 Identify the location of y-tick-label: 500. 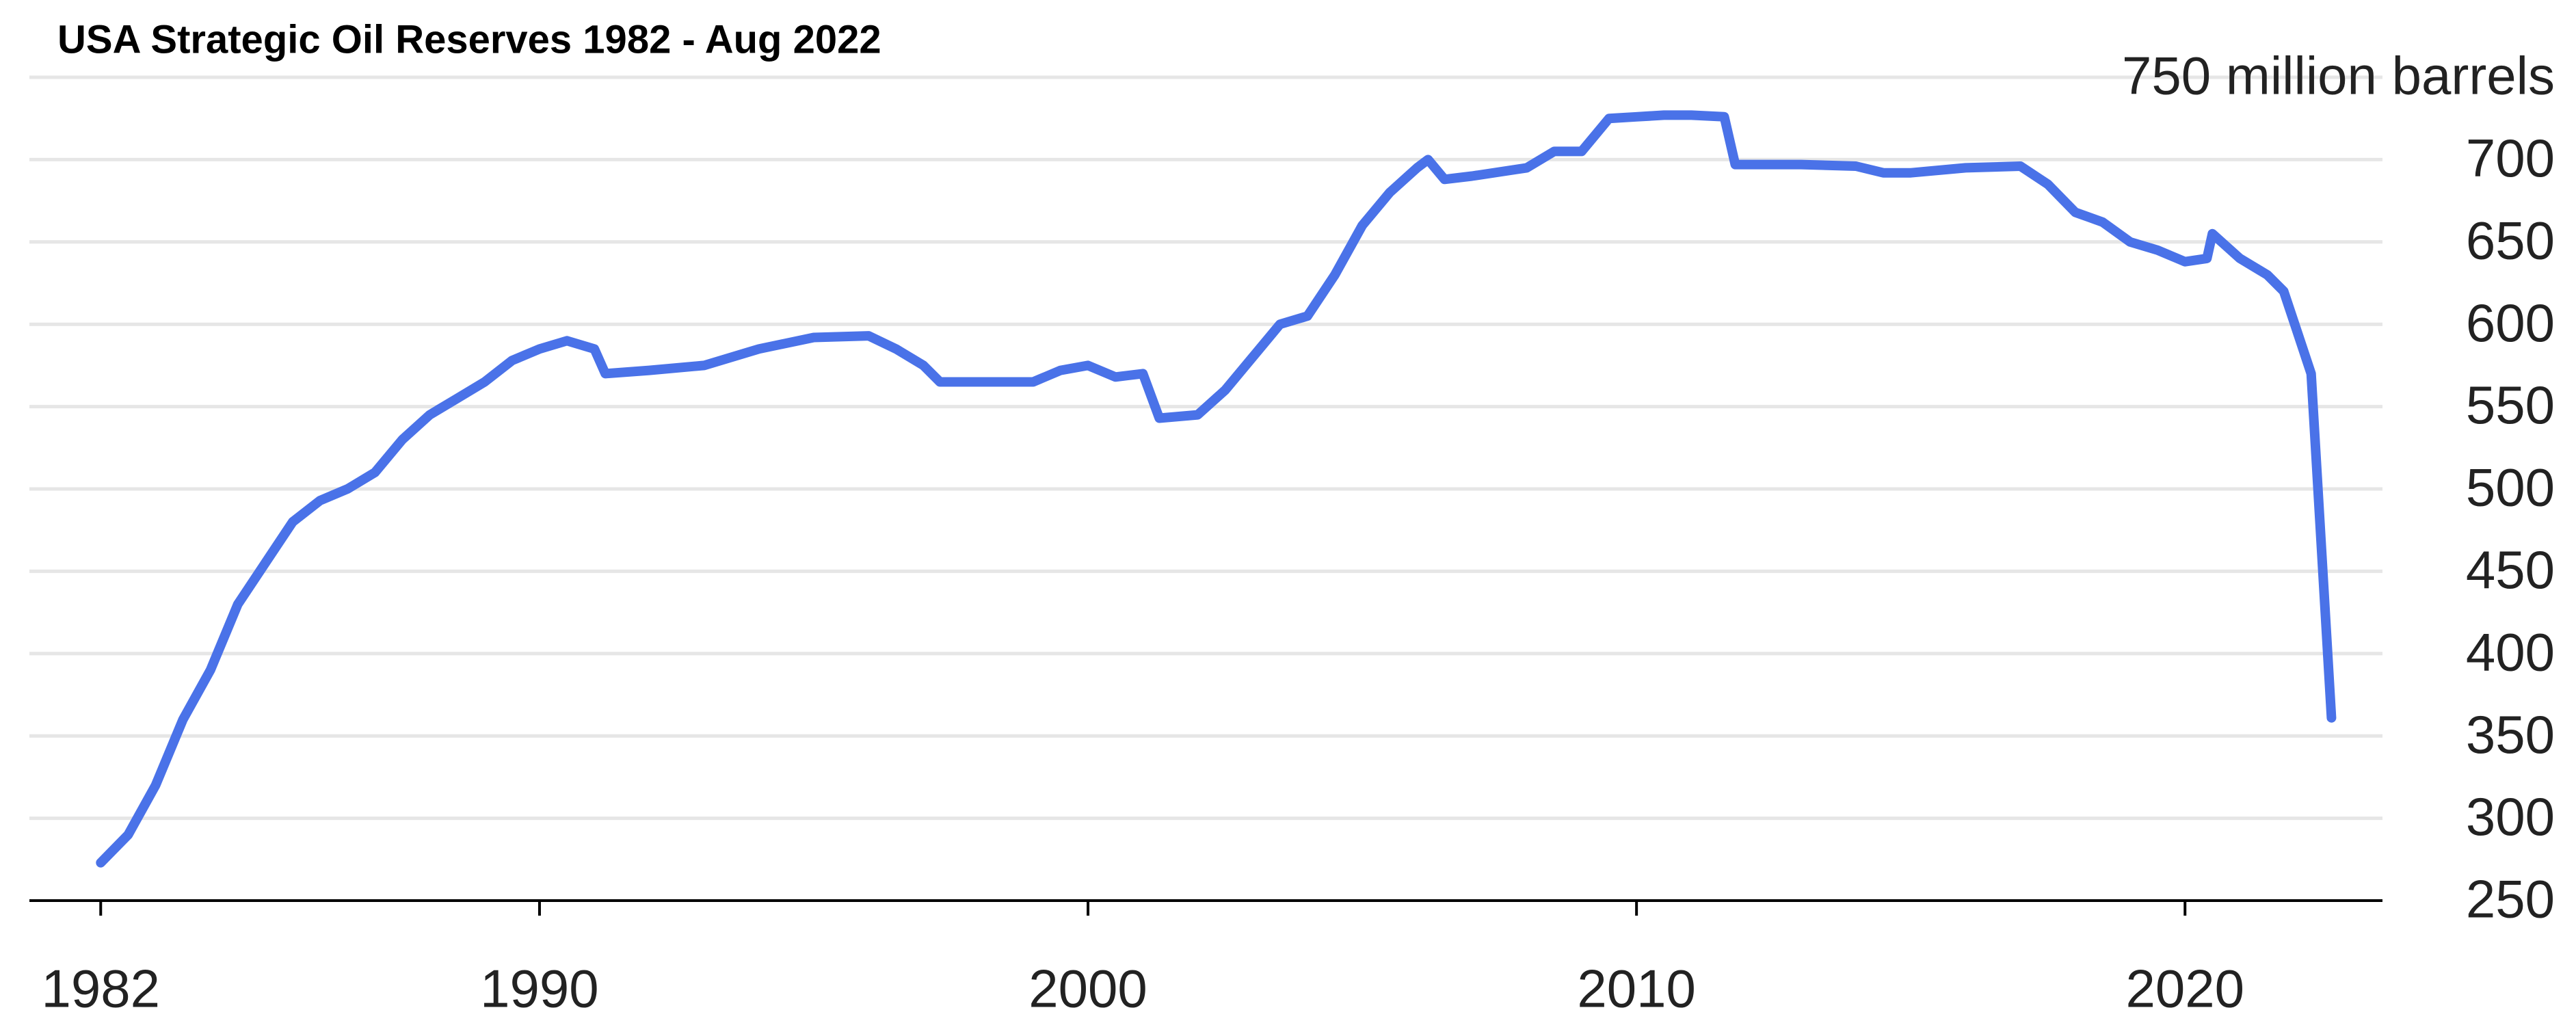
(2510, 487).